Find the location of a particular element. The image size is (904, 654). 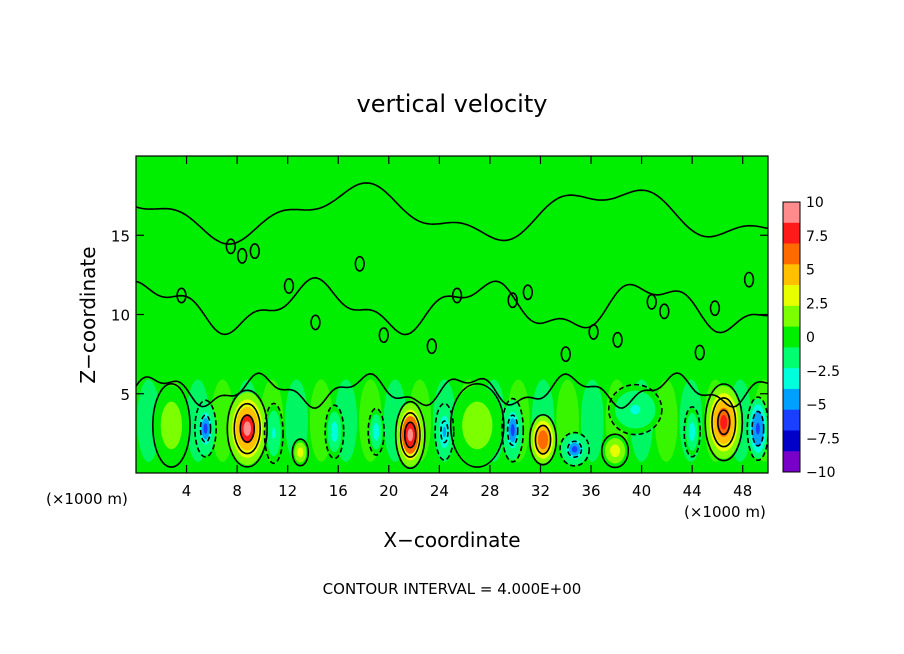

colorbar-tick-label: 10 is located at coordinates (815, 203).